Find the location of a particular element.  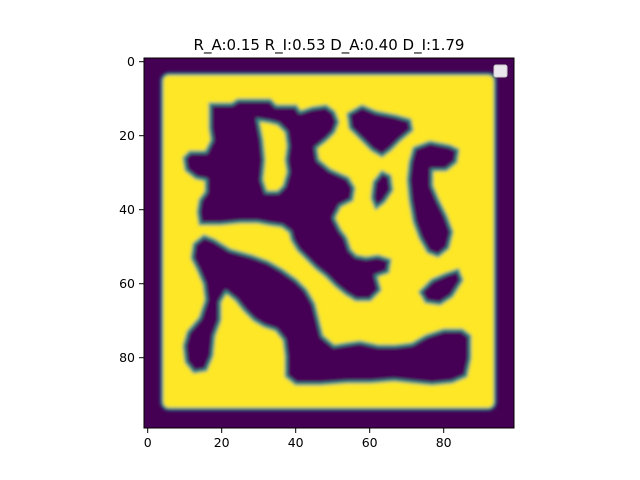

x-tick-label: 80 is located at coordinates (444, 442).